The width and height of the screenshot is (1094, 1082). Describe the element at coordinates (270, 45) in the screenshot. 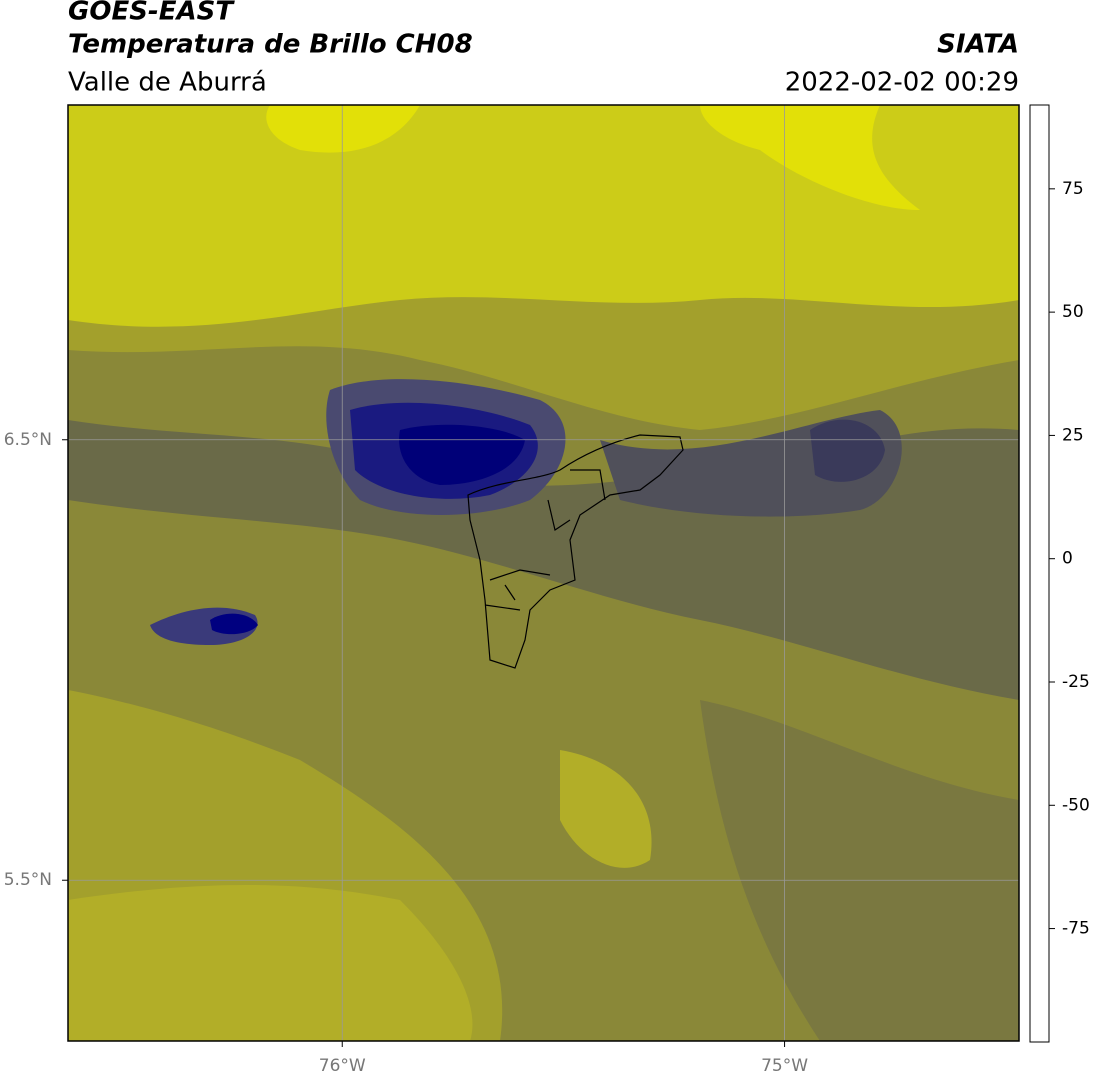

I see `product: Temperatura de Brillo CH08` at that location.